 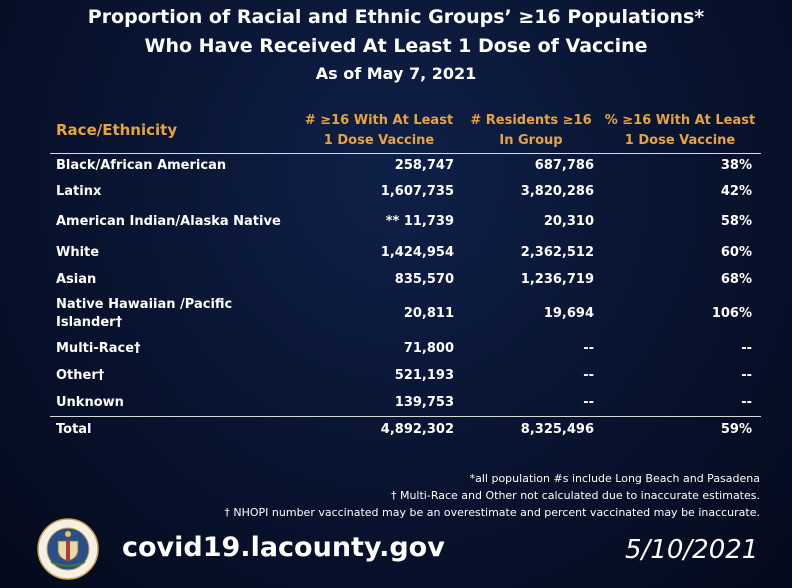 What do you see at coordinates (78, 252) in the screenshot?
I see `cell-group: White` at bounding box center [78, 252].